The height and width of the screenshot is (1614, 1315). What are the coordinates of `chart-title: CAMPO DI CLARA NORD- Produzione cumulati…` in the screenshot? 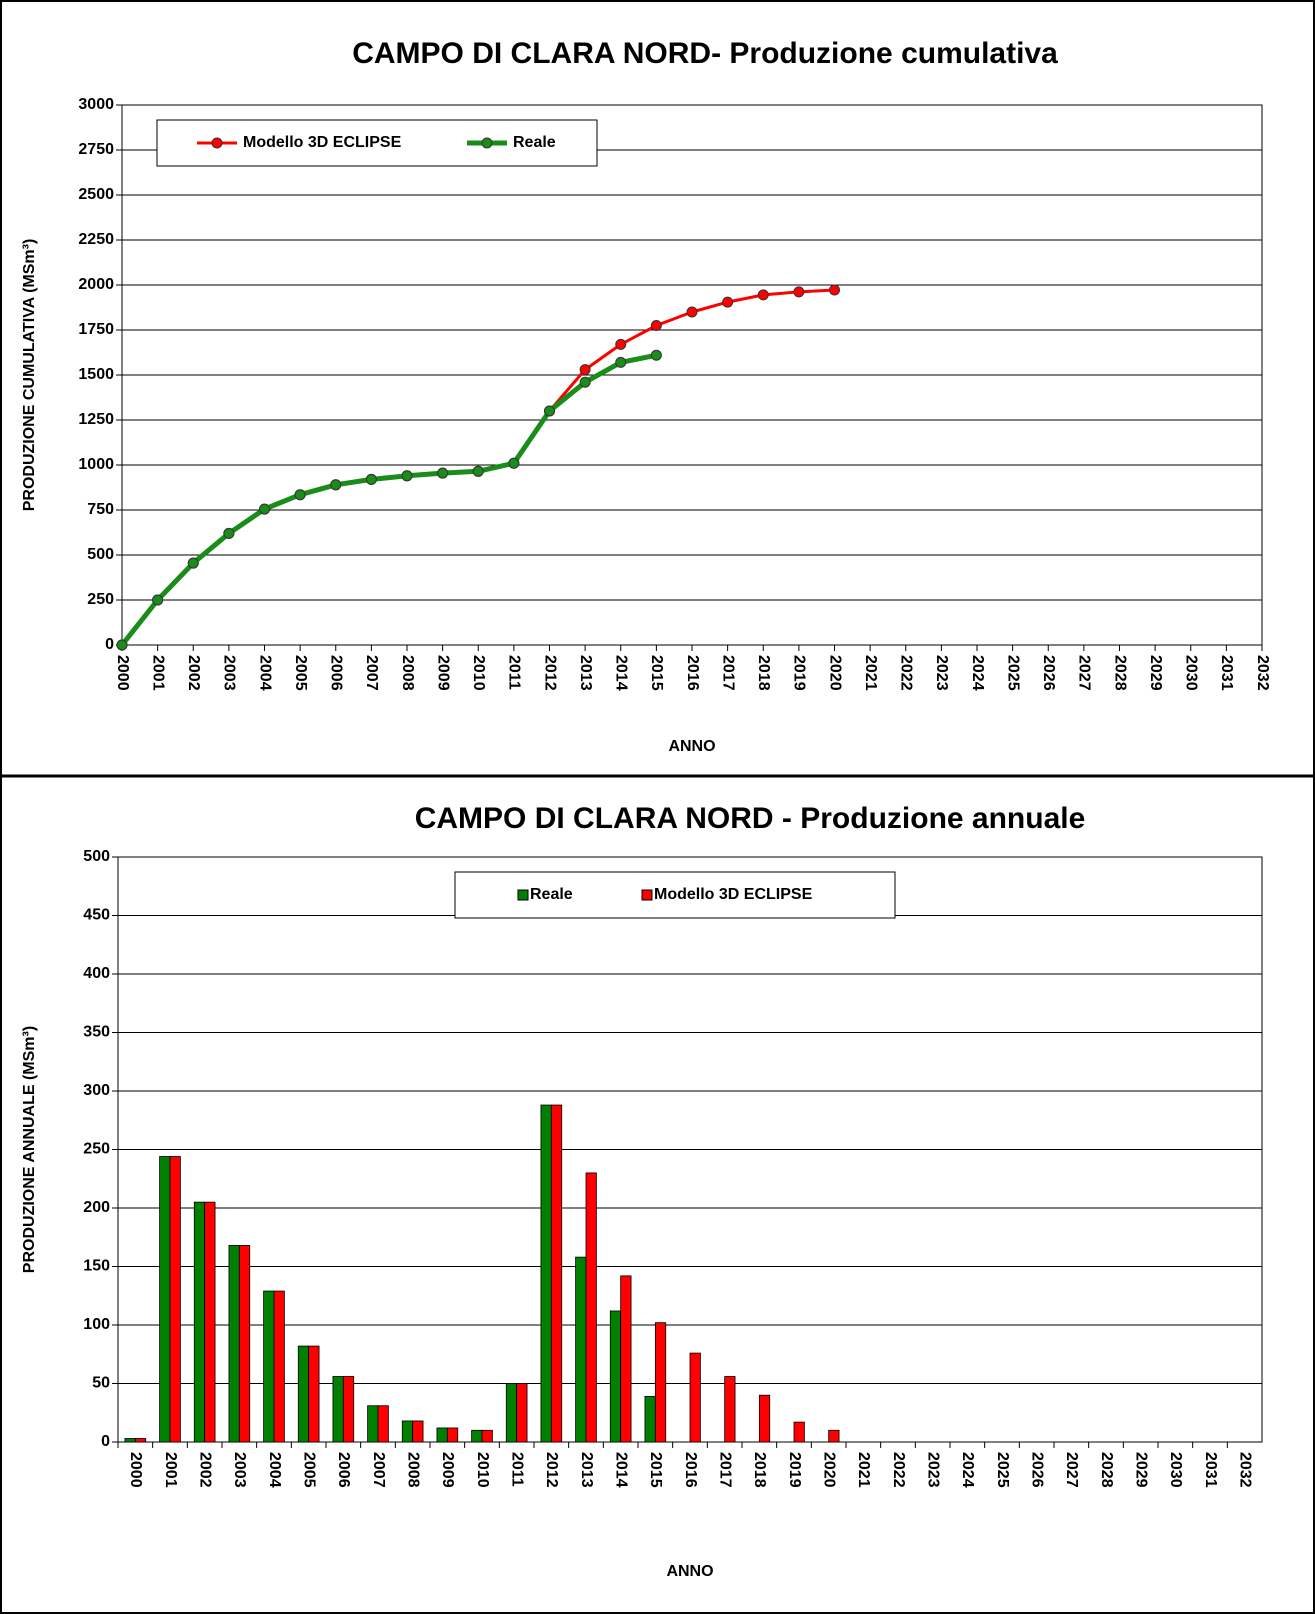 It's located at (705, 53).